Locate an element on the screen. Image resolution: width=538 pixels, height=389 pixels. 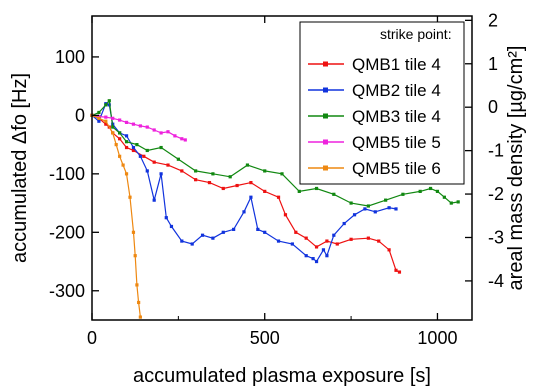
right-y-tick-label: 2 is located at coordinates (493, 20).